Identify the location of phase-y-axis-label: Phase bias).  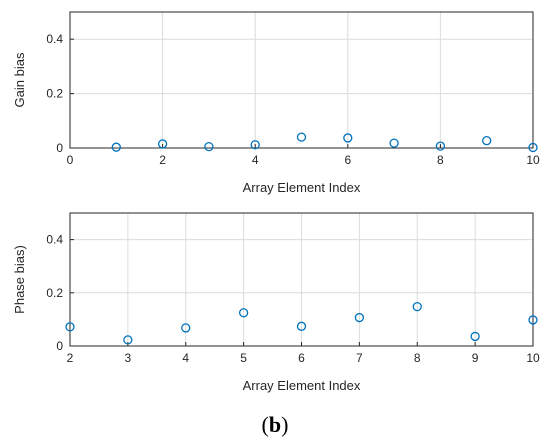
(19, 279).